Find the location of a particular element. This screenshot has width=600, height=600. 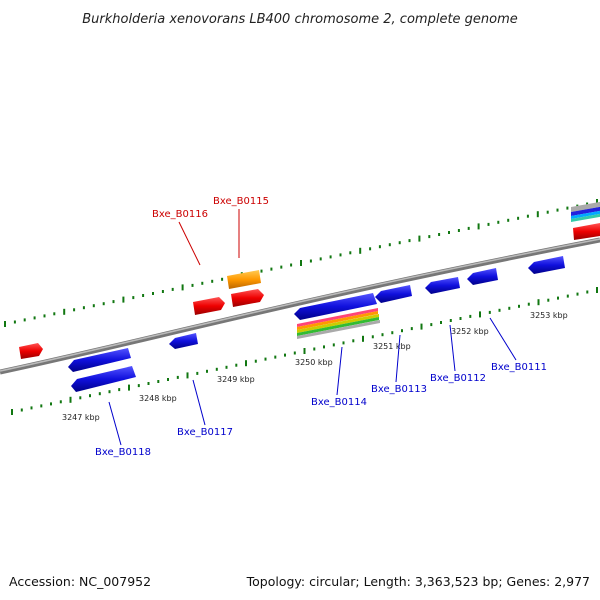

gene-label-bxe-b0117: Bxe_B0117 is located at coordinates (205, 432).